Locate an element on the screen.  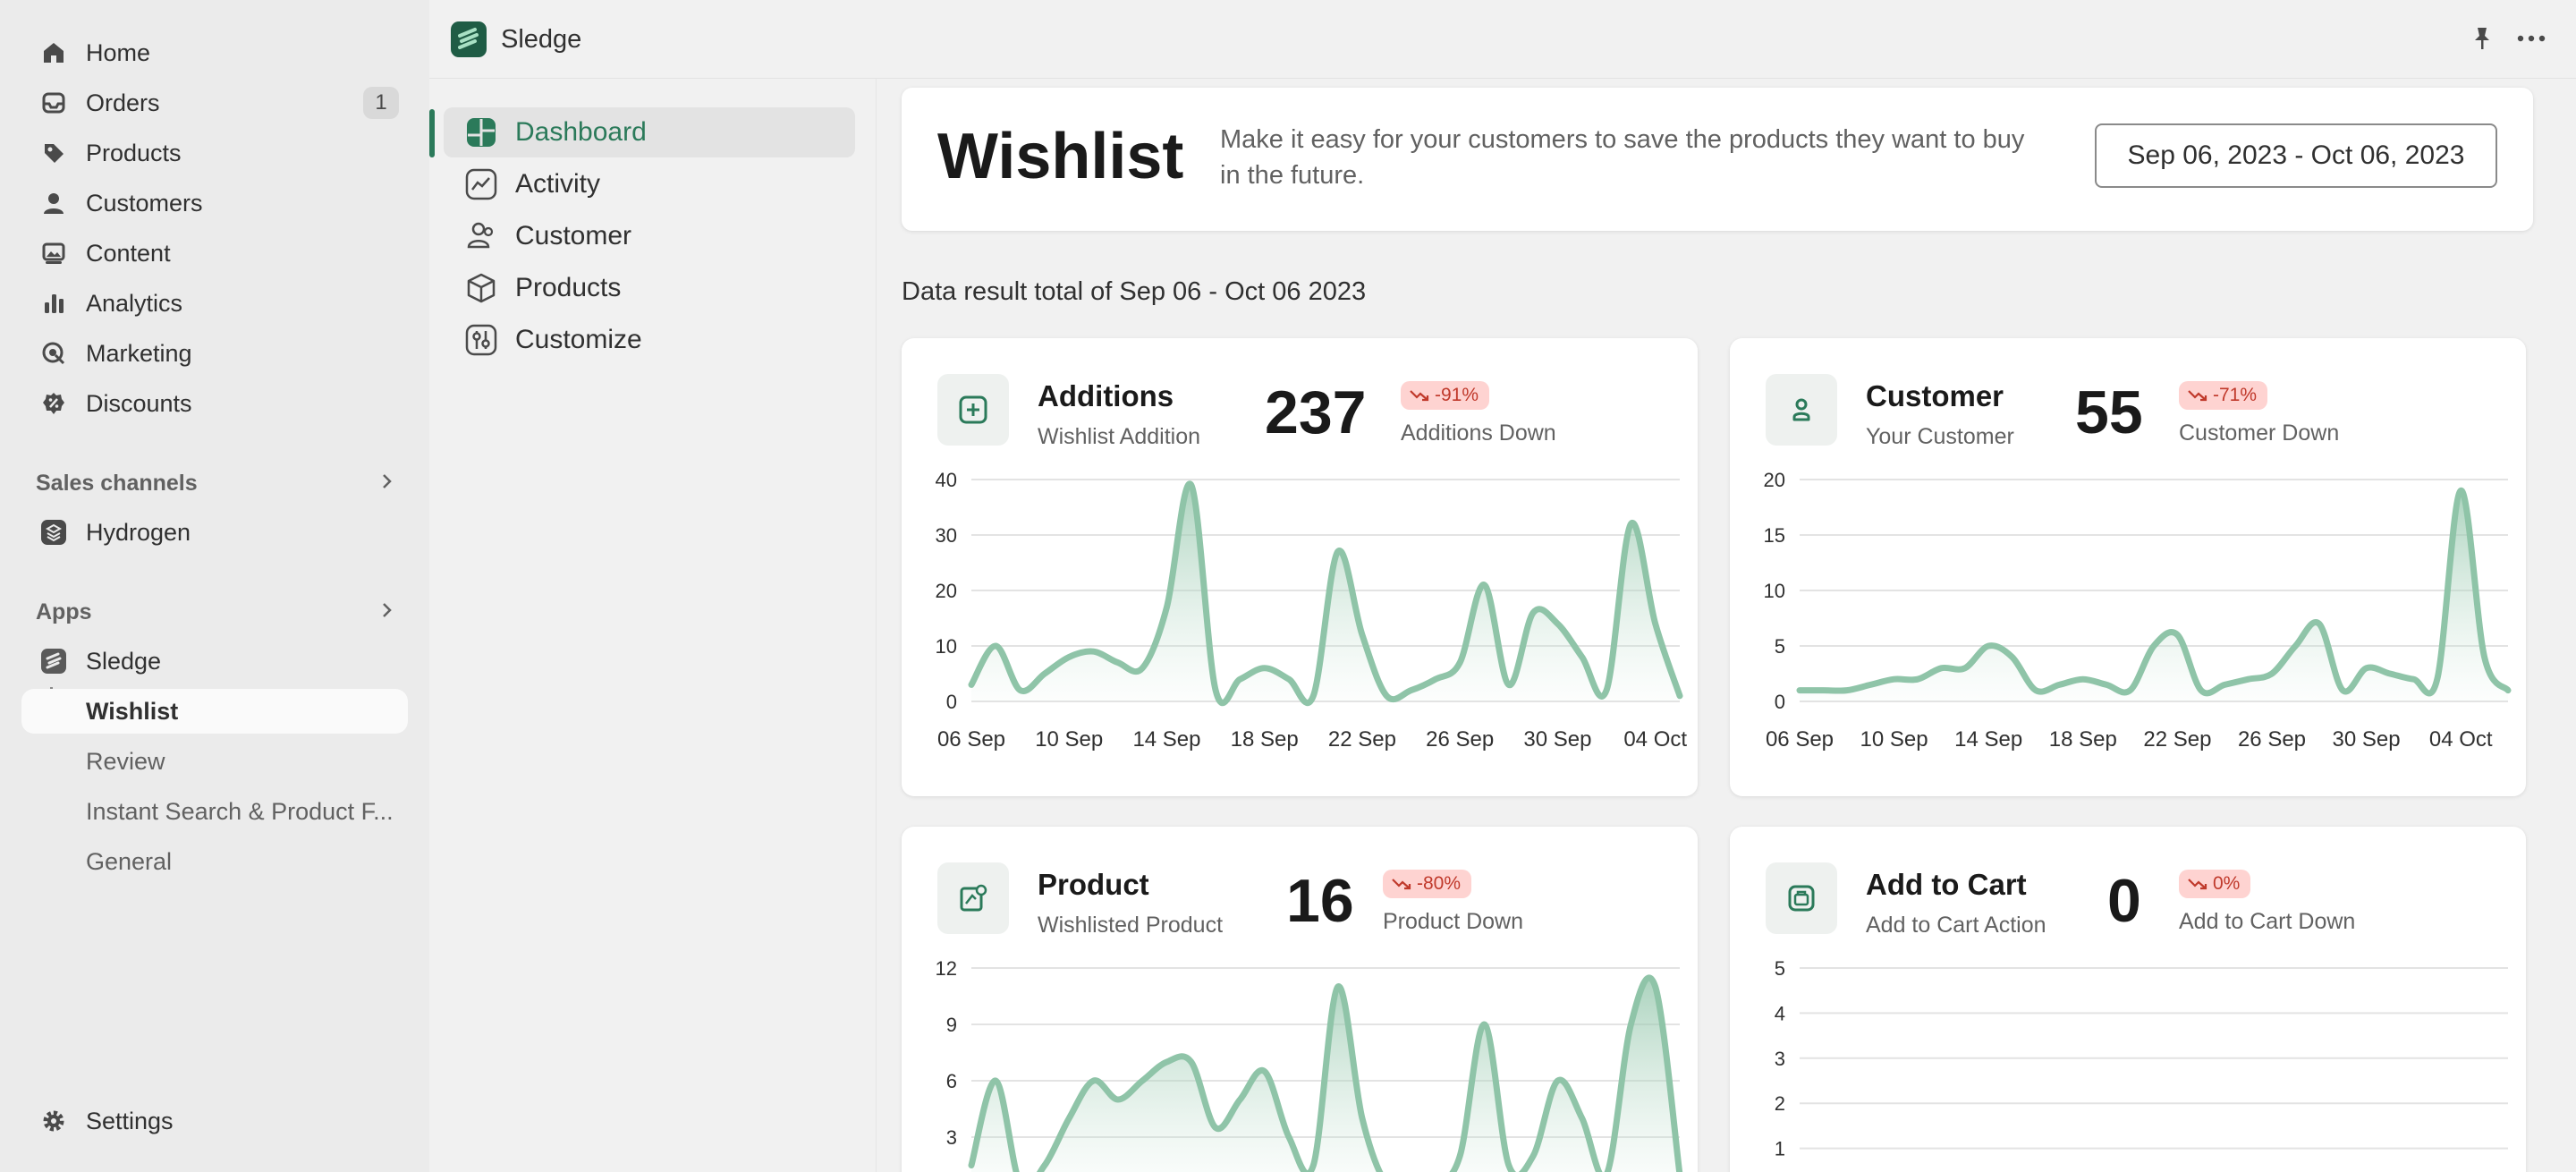
nav-review-label: Review is located at coordinates (125, 761).